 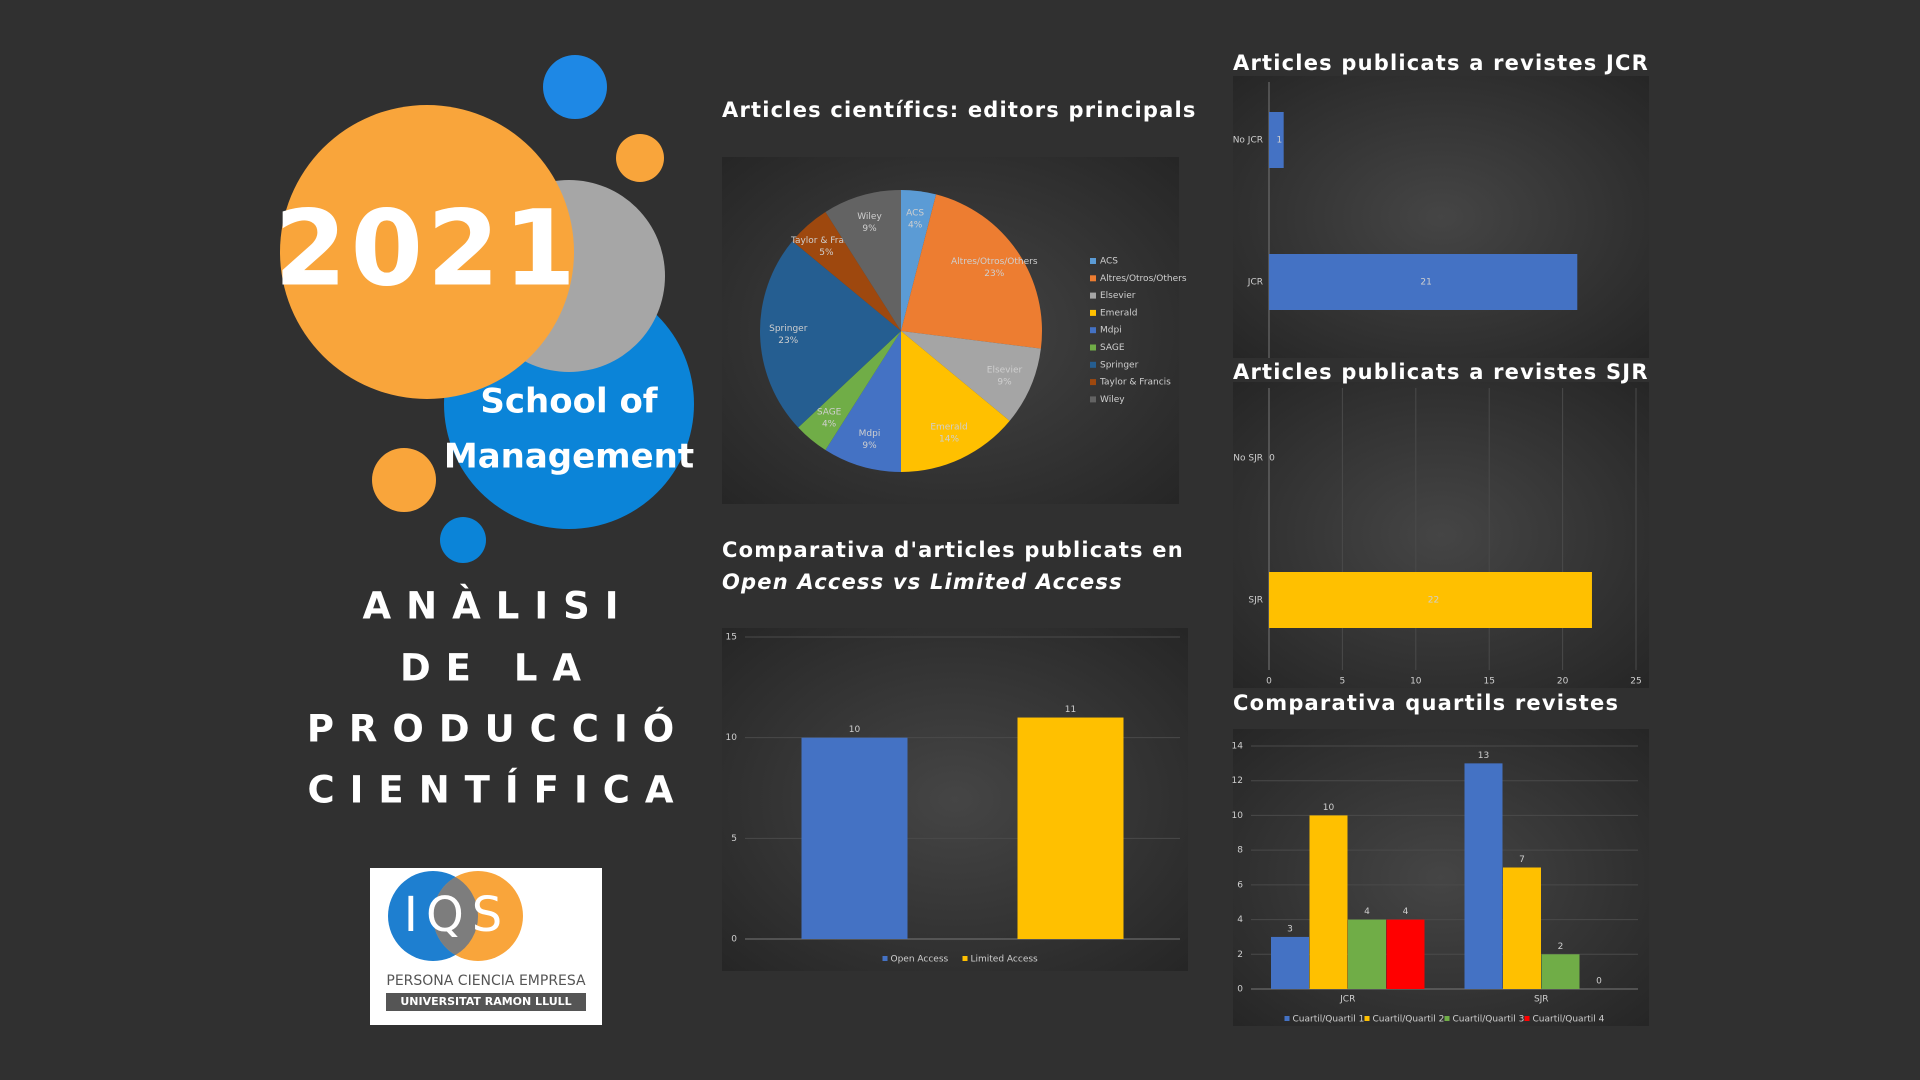 What do you see at coordinates (1269, 682) in the screenshot?
I see `x-tick-label: 0` at bounding box center [1269, 682].